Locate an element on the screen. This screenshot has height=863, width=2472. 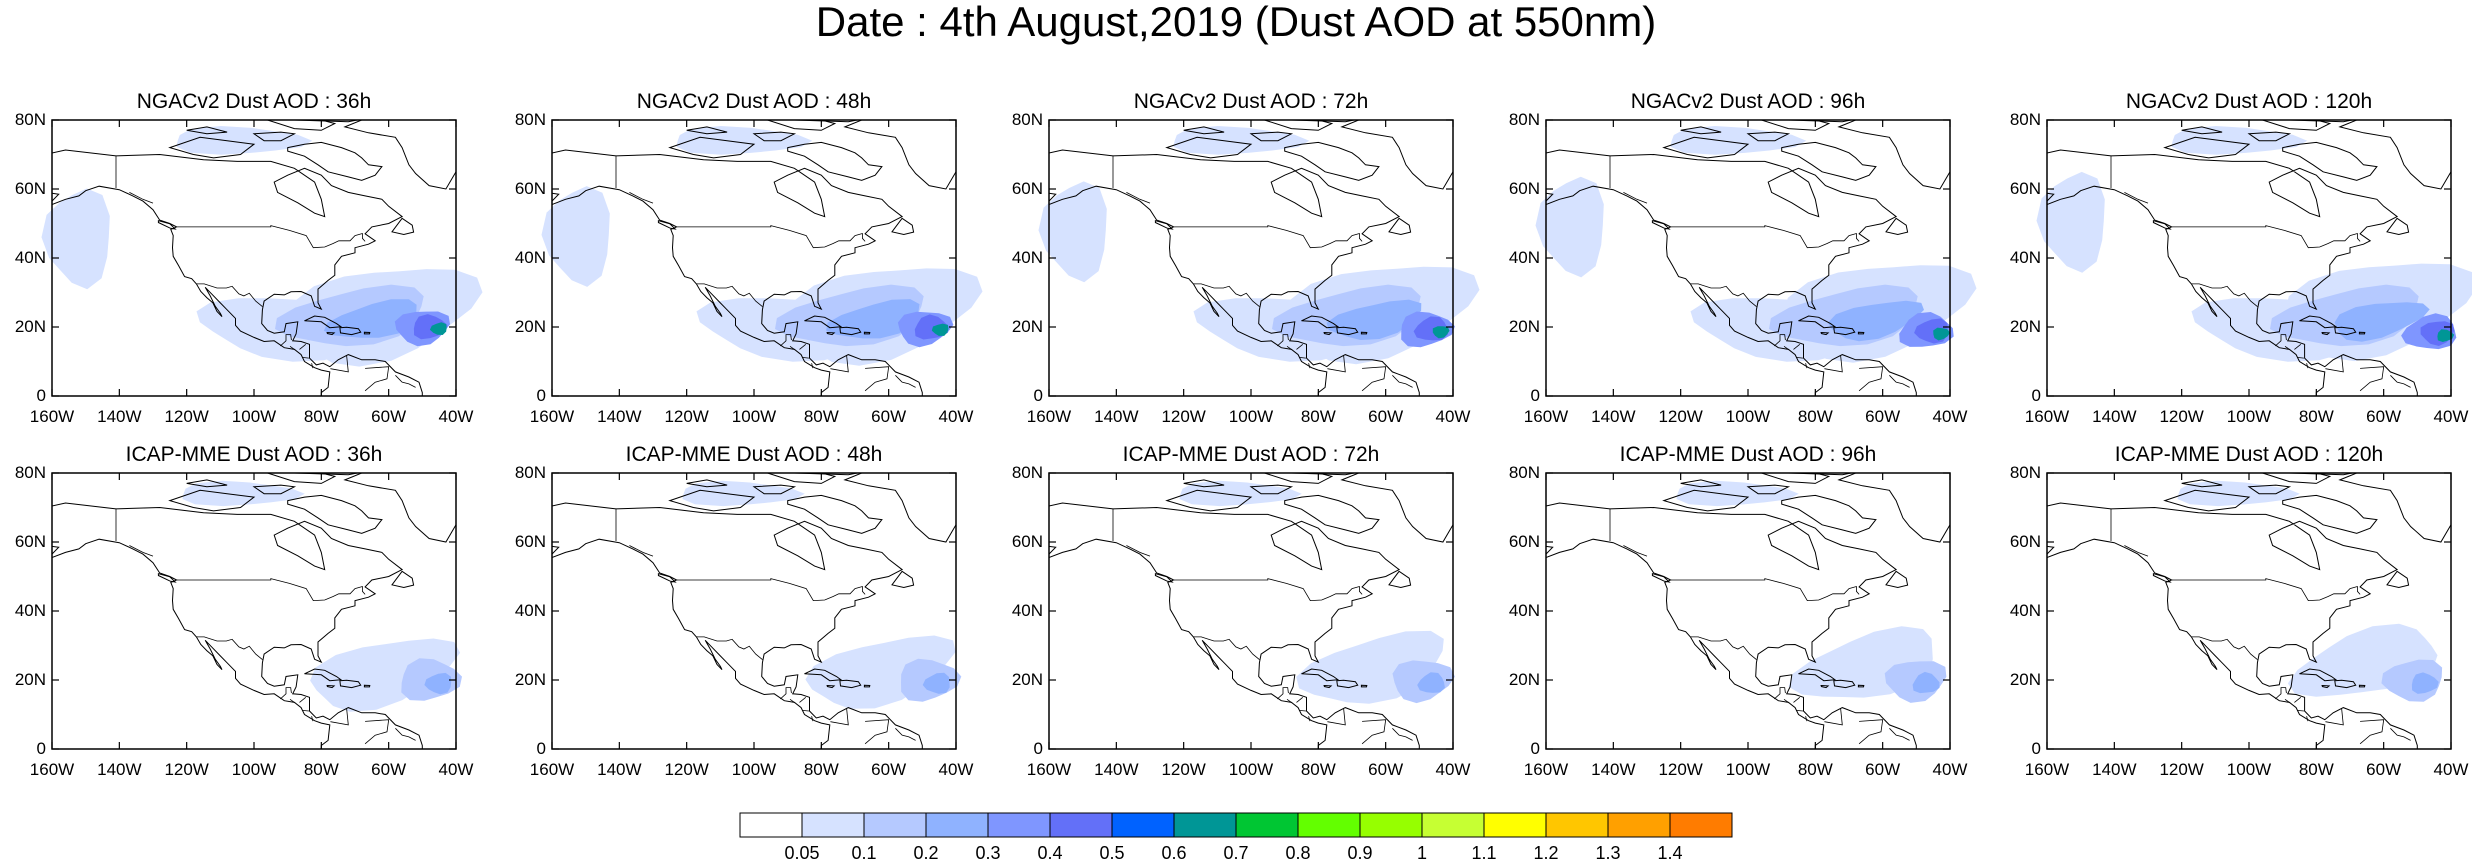
colorbar-label: 0.8 is located at coordinates (1298, 853).